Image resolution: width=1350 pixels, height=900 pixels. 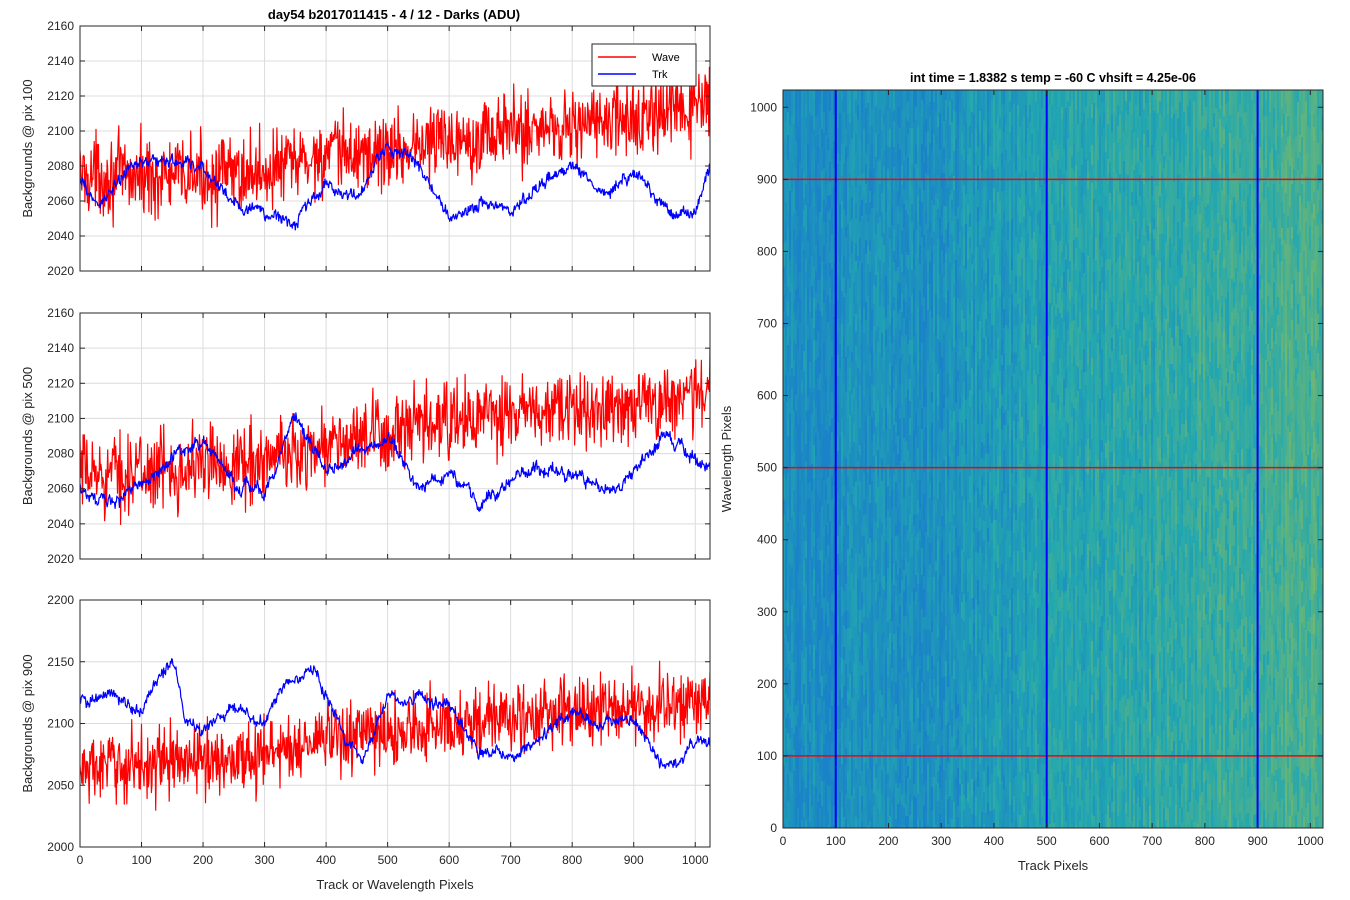 I want to click on legend-box, so click(x=644, y=65).